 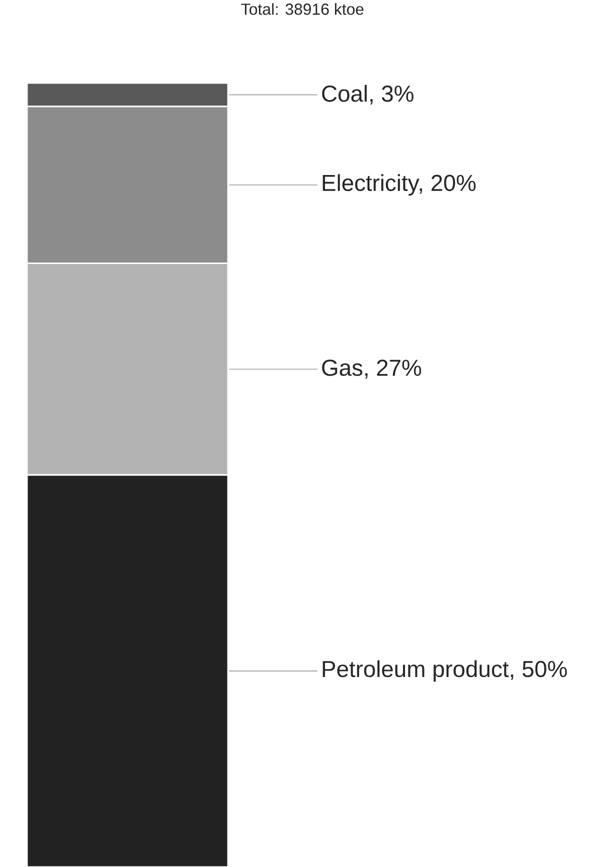 I want to click on data-label: Coal, 3%, so click(x=368, y=94).